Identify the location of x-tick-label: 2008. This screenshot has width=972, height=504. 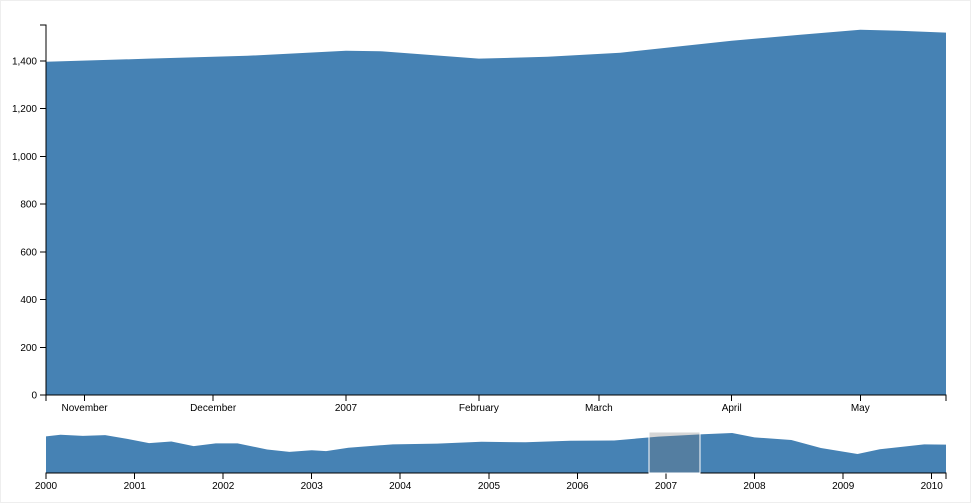
(754, 486).